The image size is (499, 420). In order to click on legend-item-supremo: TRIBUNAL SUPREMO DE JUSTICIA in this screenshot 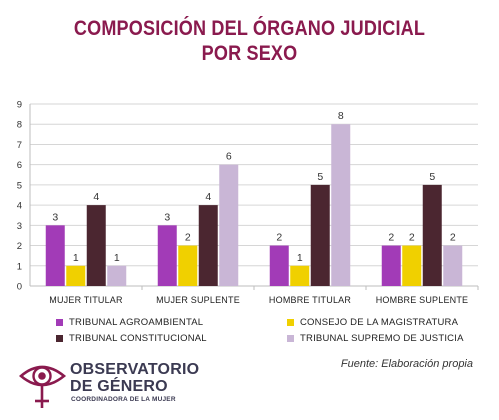, I will do `click(375, 338)`.